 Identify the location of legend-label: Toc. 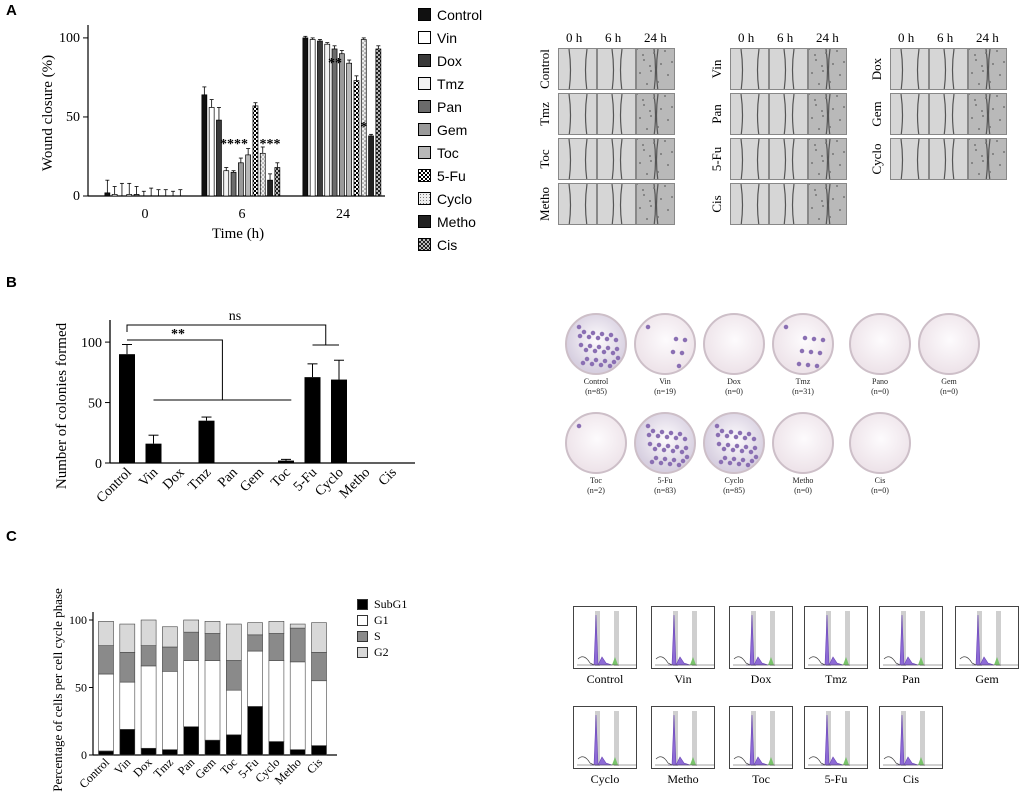
(448, 152).